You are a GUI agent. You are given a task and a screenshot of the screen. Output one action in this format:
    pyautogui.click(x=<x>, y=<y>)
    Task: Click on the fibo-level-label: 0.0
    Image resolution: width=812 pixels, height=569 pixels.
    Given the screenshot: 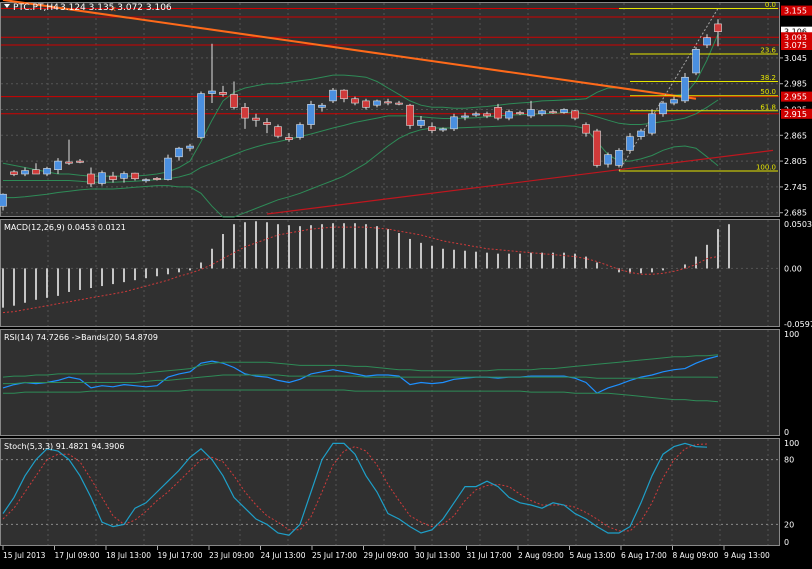 What is the action you would take?
    pyautogui.click(x=770, y=5)
    